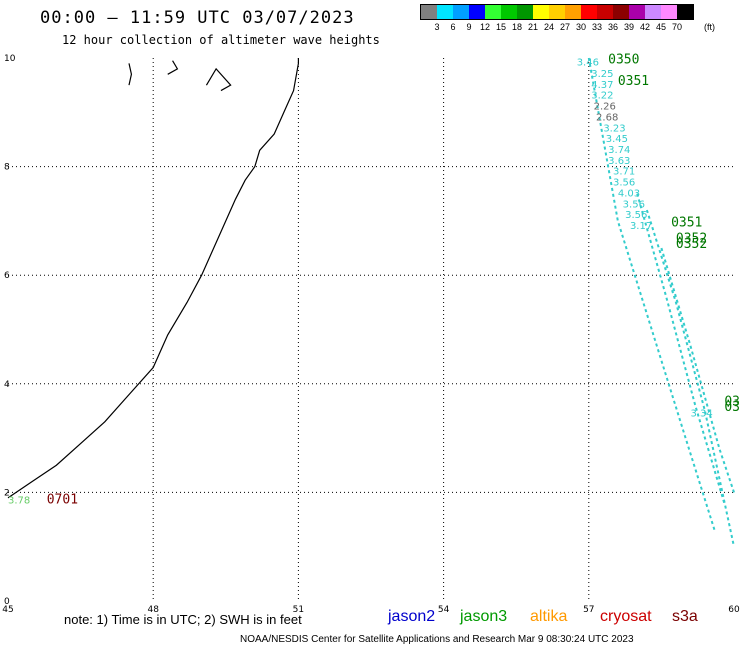  What do you see at coordinates (62, 499) in the screenshot?
I see `pass-time-label: 0701` at bounding box center [62, 499].